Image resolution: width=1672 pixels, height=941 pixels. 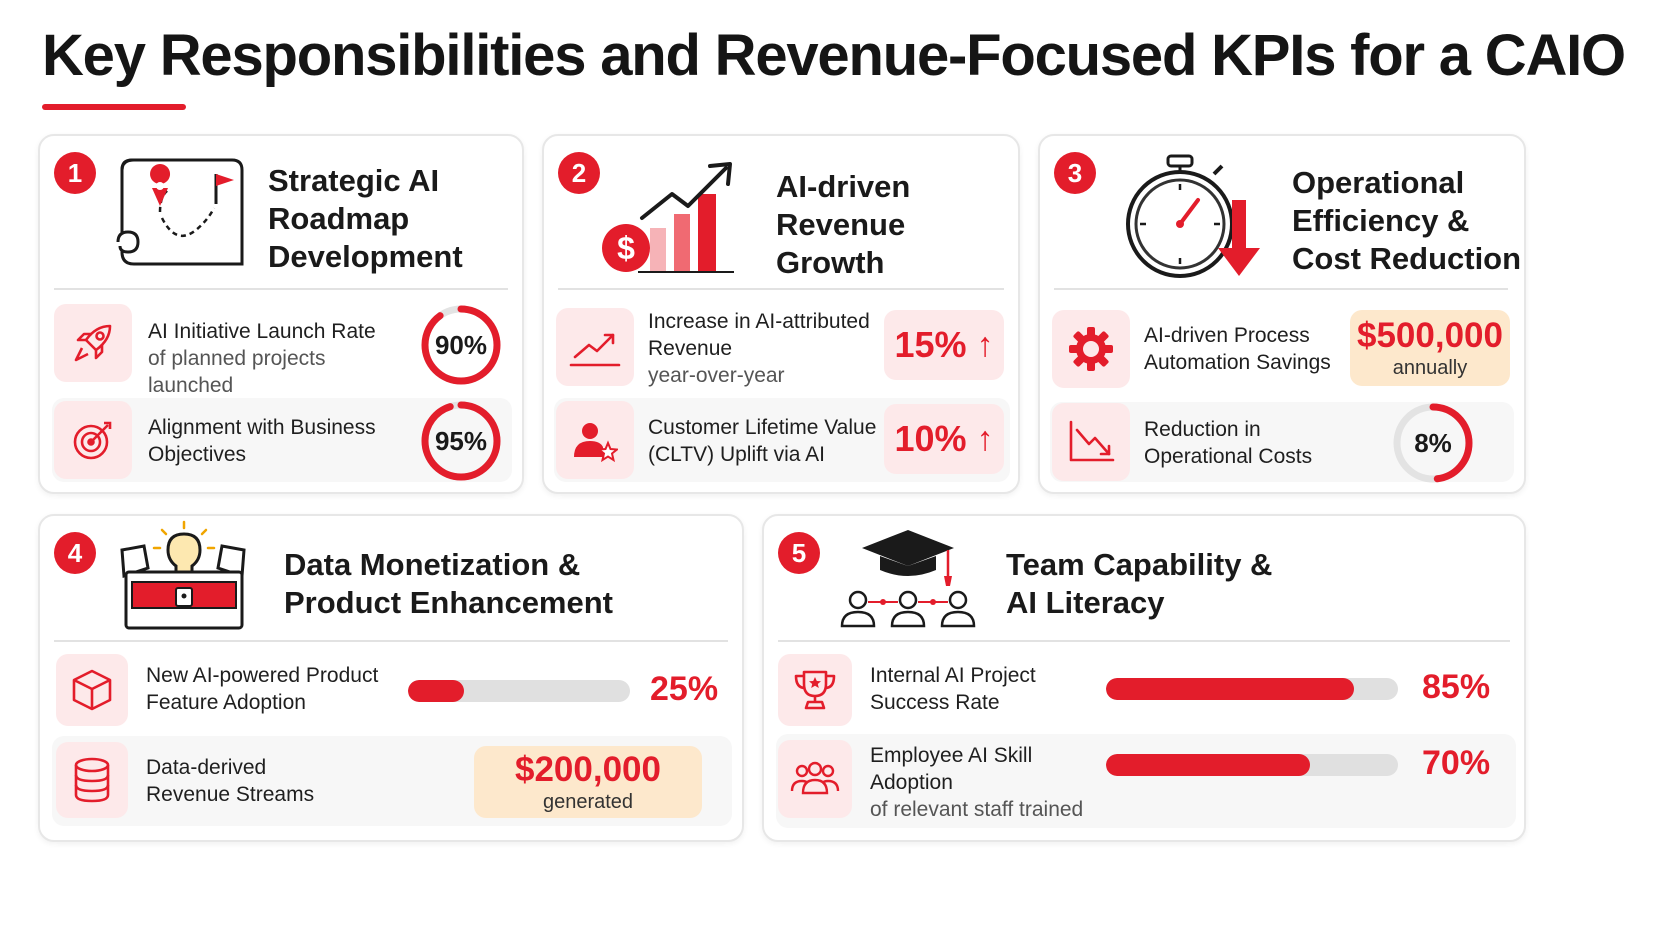 I want to click on kpi-money-badge: $500,000 annually, so click(x=1430, y=348).